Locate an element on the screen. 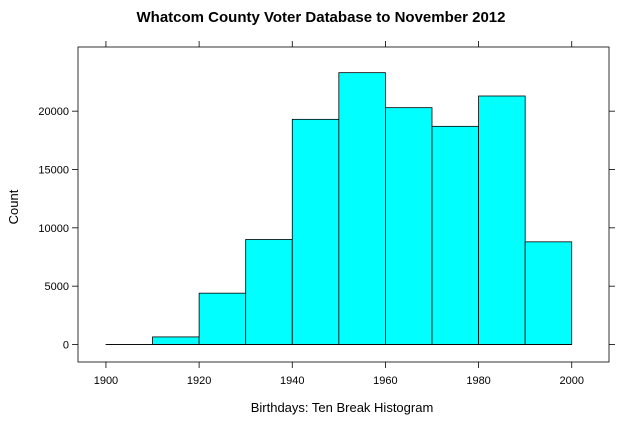 The height and width of the screenshot is (423, 640). y-tick-label: 15000 is located at coordinates (53, 171).